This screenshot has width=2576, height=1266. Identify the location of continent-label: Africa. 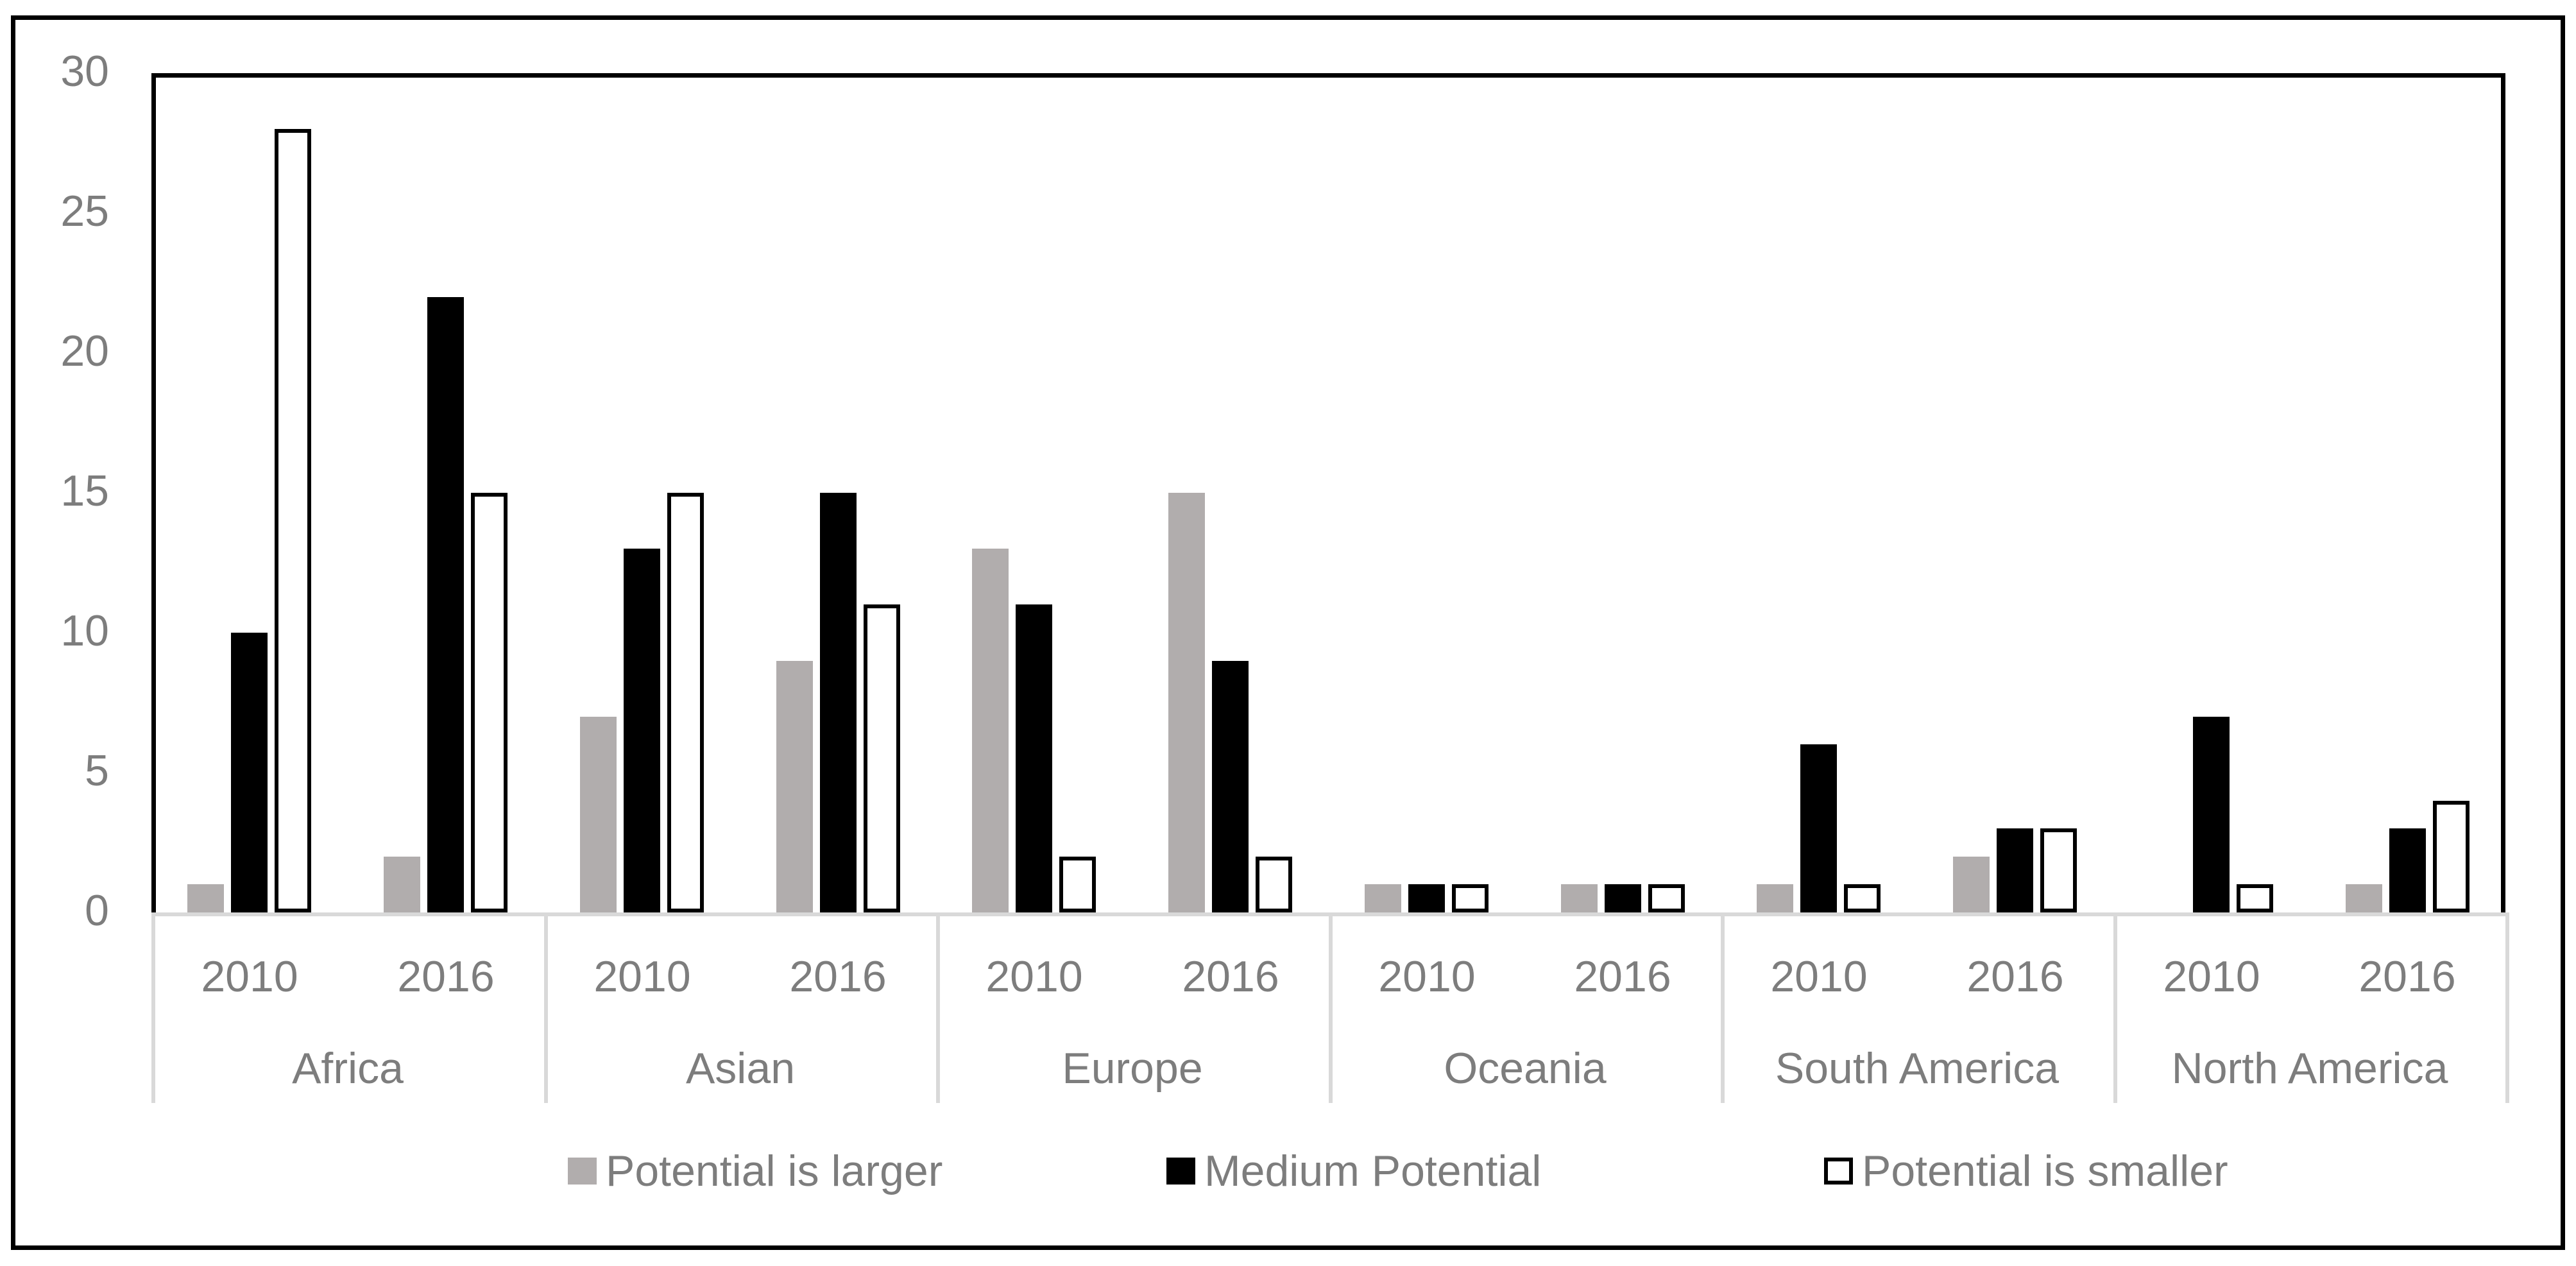
(348, 1068).